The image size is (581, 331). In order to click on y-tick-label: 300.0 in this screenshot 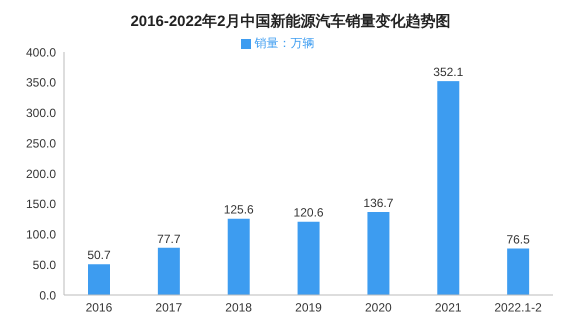, I will do `click(41, 113)`.